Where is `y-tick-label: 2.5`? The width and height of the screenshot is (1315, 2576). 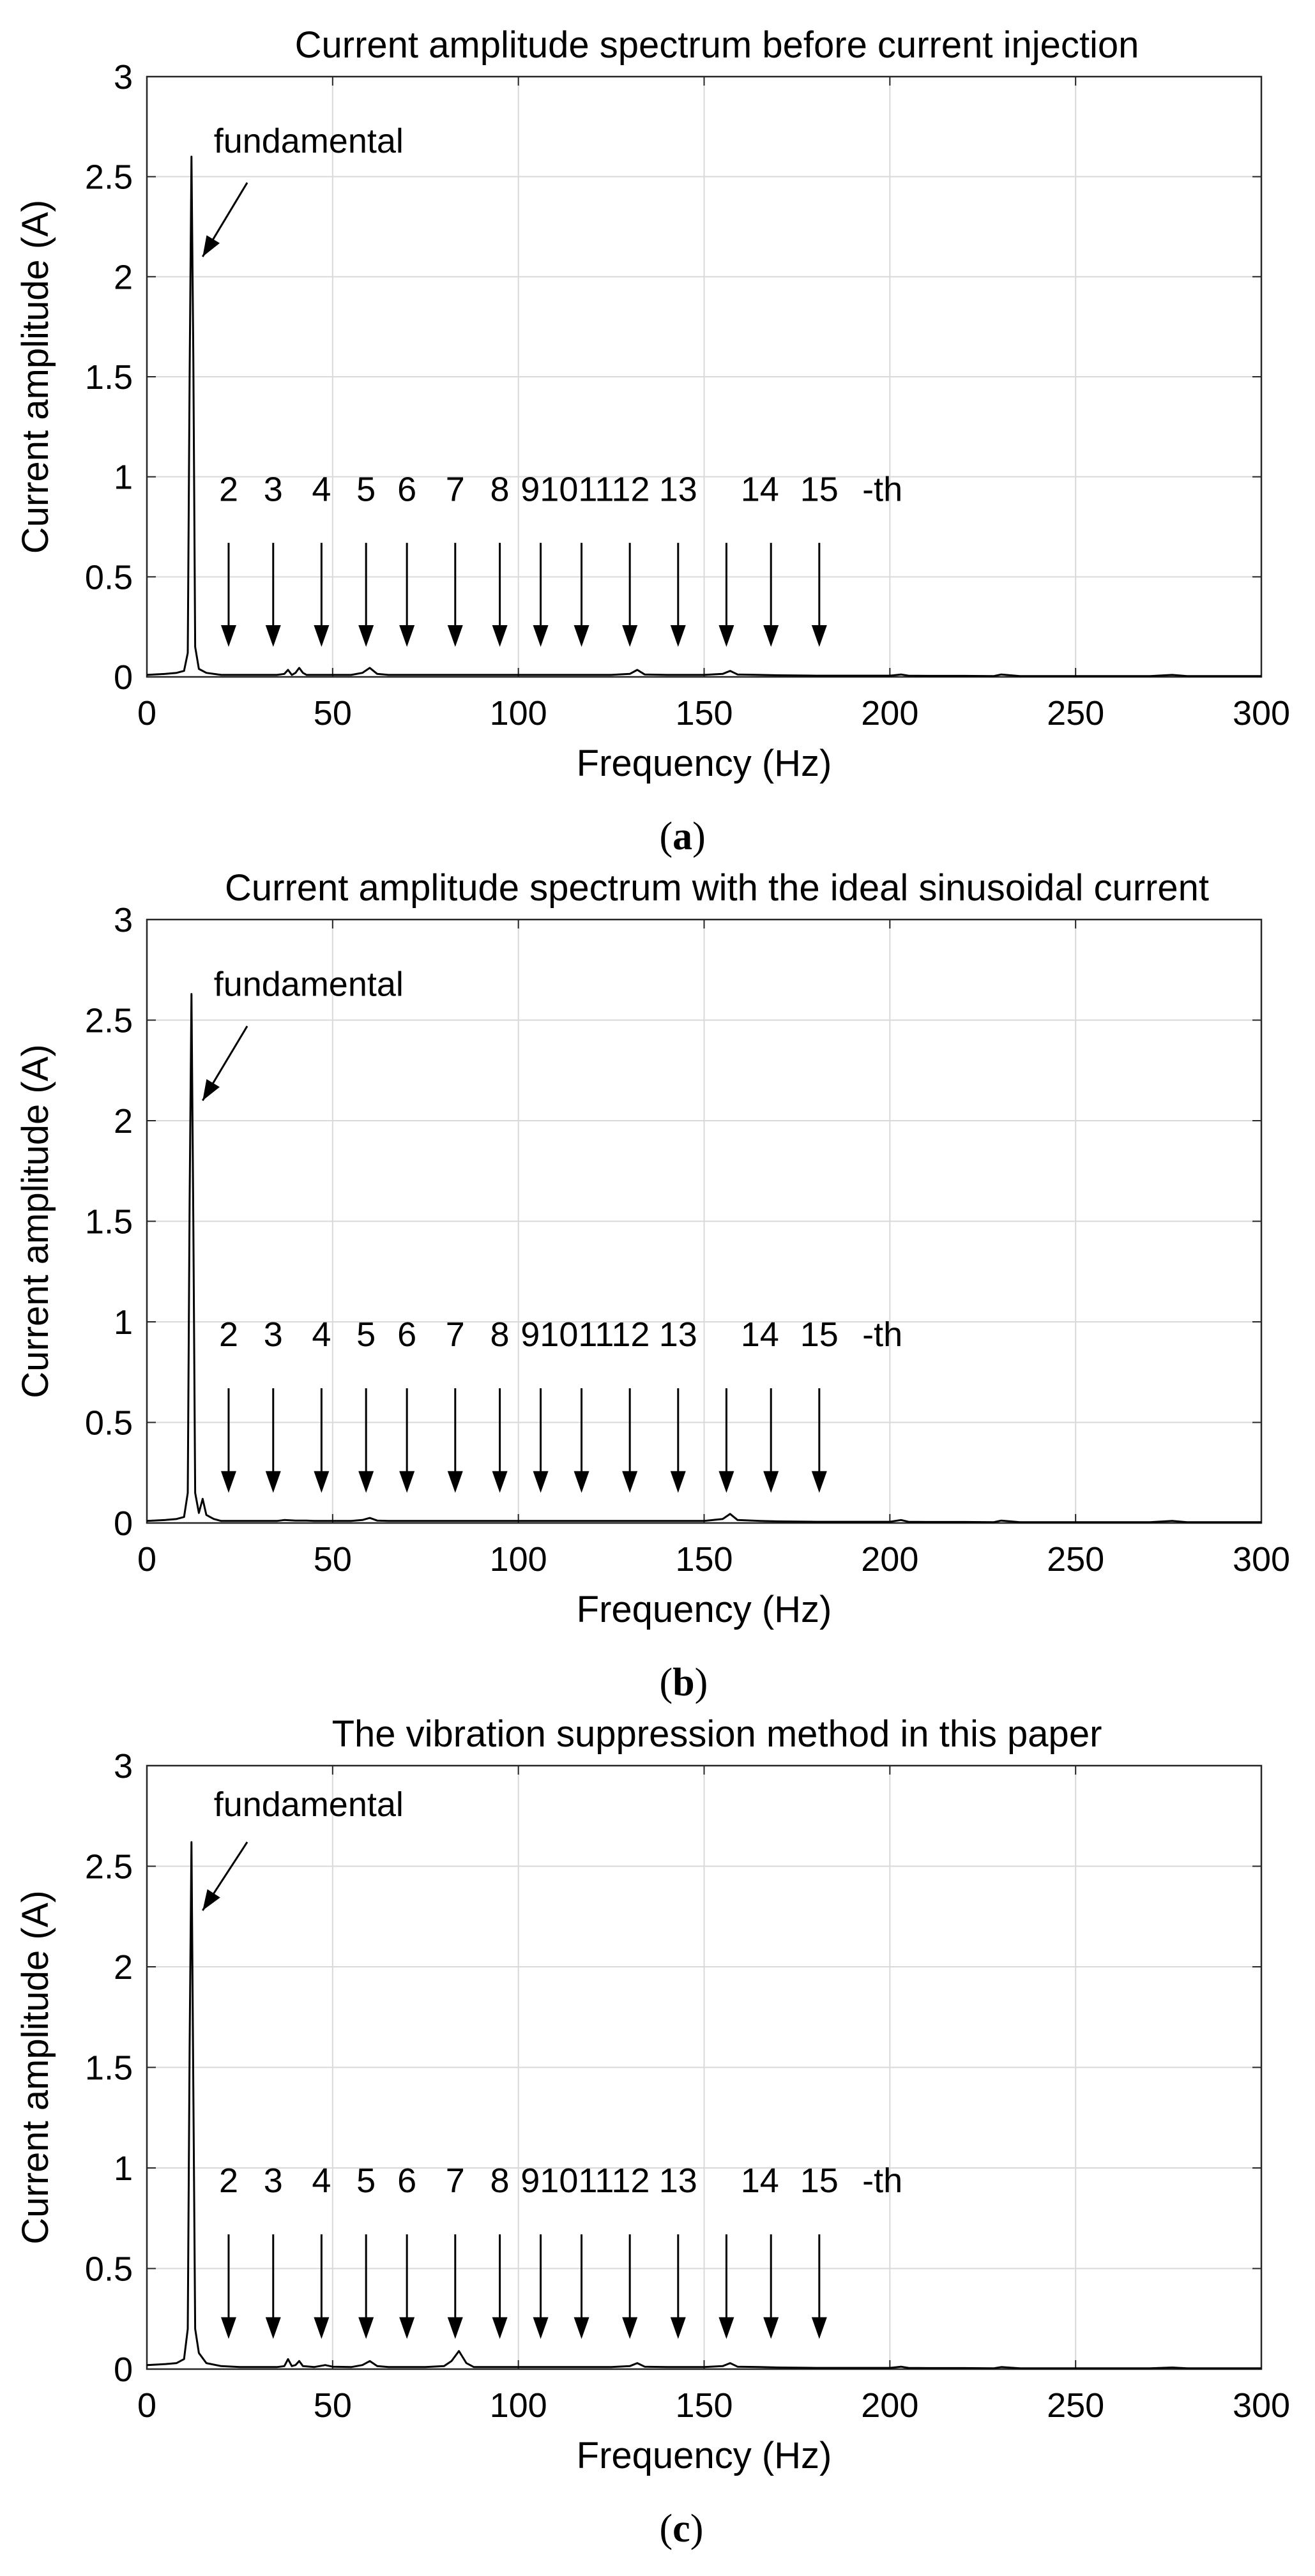
y-tick-label: 2.5 is located at coordinates (109, 1021).